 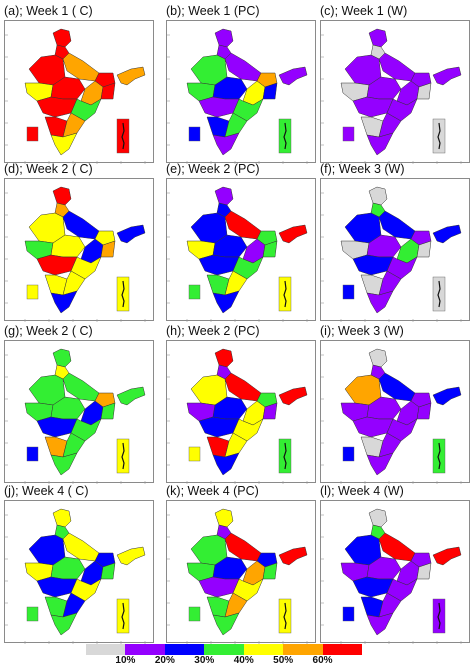 I want to click on map-panel: (h); Week 2 (PC), so click(x=241, y=404).